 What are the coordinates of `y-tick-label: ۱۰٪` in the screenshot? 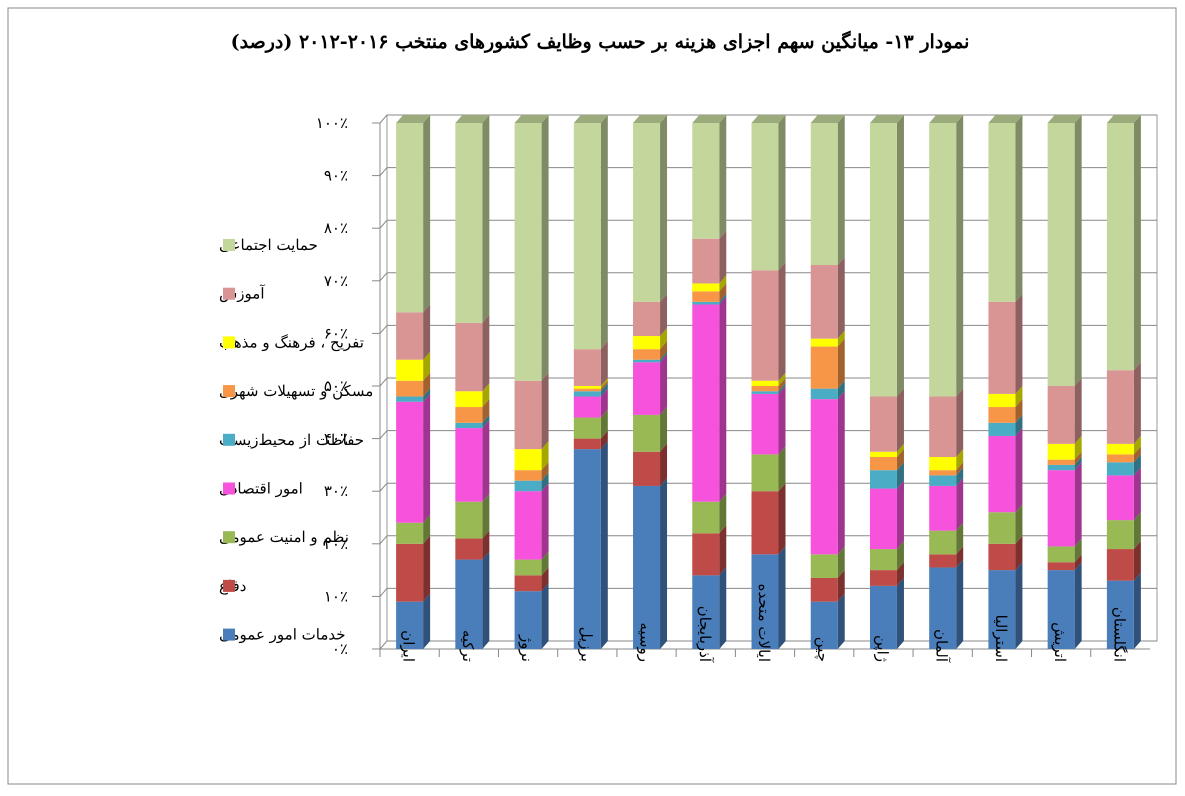 It's located at (336, 596).